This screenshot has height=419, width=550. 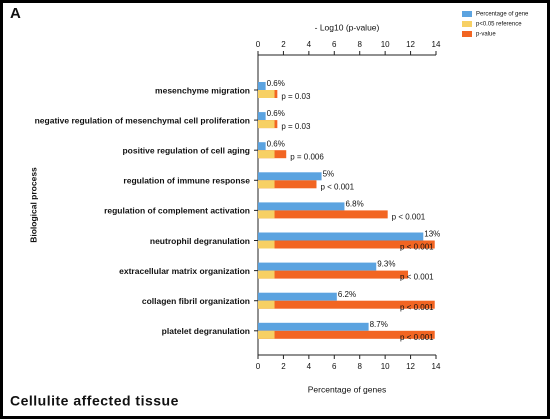 What do you see at coordinates (33, 205) in the screenshot?
I see `y-axis-title: Biological process` at bounding box center [33, 205].